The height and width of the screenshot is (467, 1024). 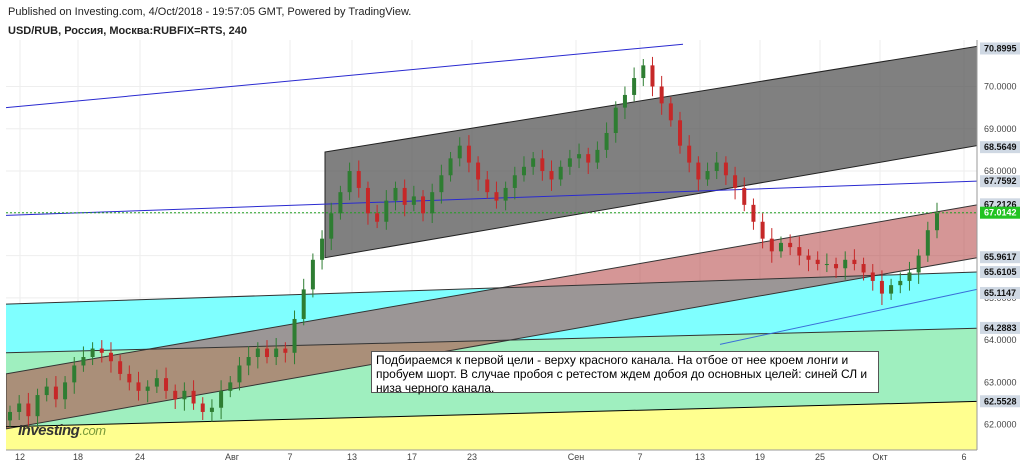 I want to click on upper-blue-line, so click(x=345, y=76).